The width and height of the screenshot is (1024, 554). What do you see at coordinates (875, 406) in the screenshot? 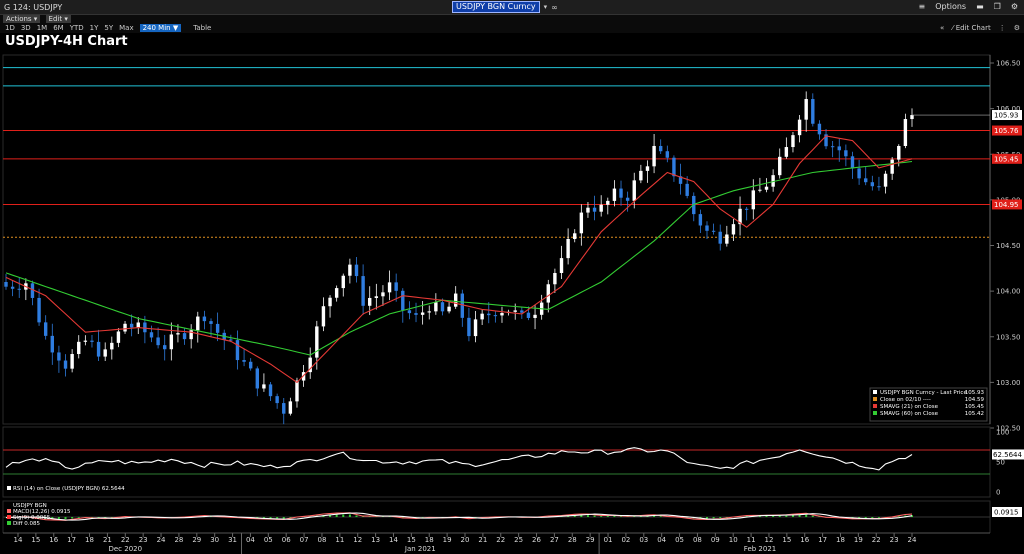
I see `legend-swatch` at bounding box center [875, 406].